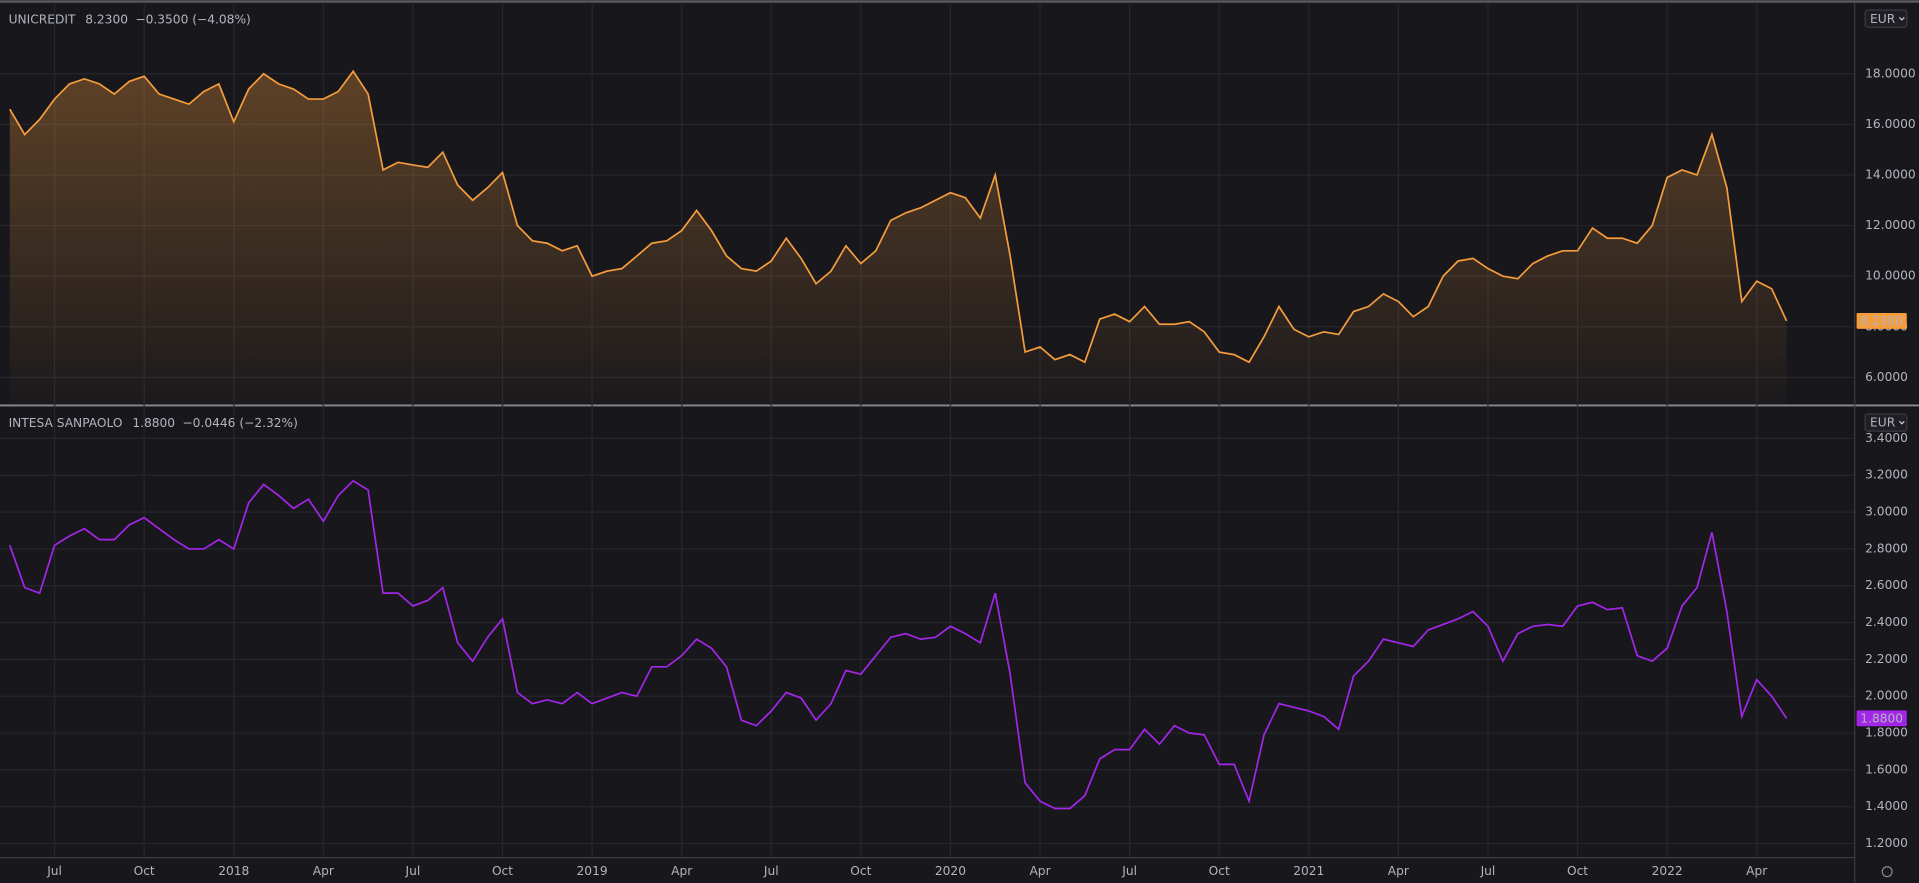 This screenshot has height=883, width=1919. What do you see at coordinates (959, 1) in the screenshot?
I see `top-border` at bounding box center [959, 1].